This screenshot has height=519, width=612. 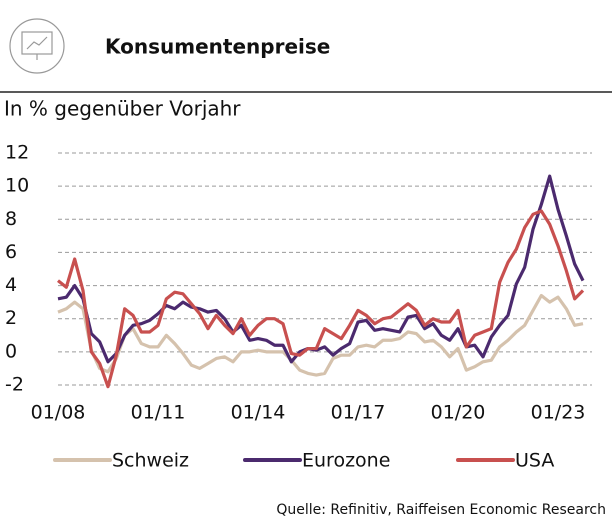 I want to click on y-tick-label: 2, so click(x=11, y=318).